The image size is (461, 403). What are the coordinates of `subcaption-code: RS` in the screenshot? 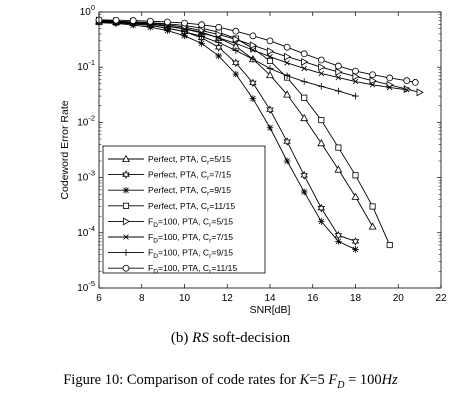 It's located at (200, 338).